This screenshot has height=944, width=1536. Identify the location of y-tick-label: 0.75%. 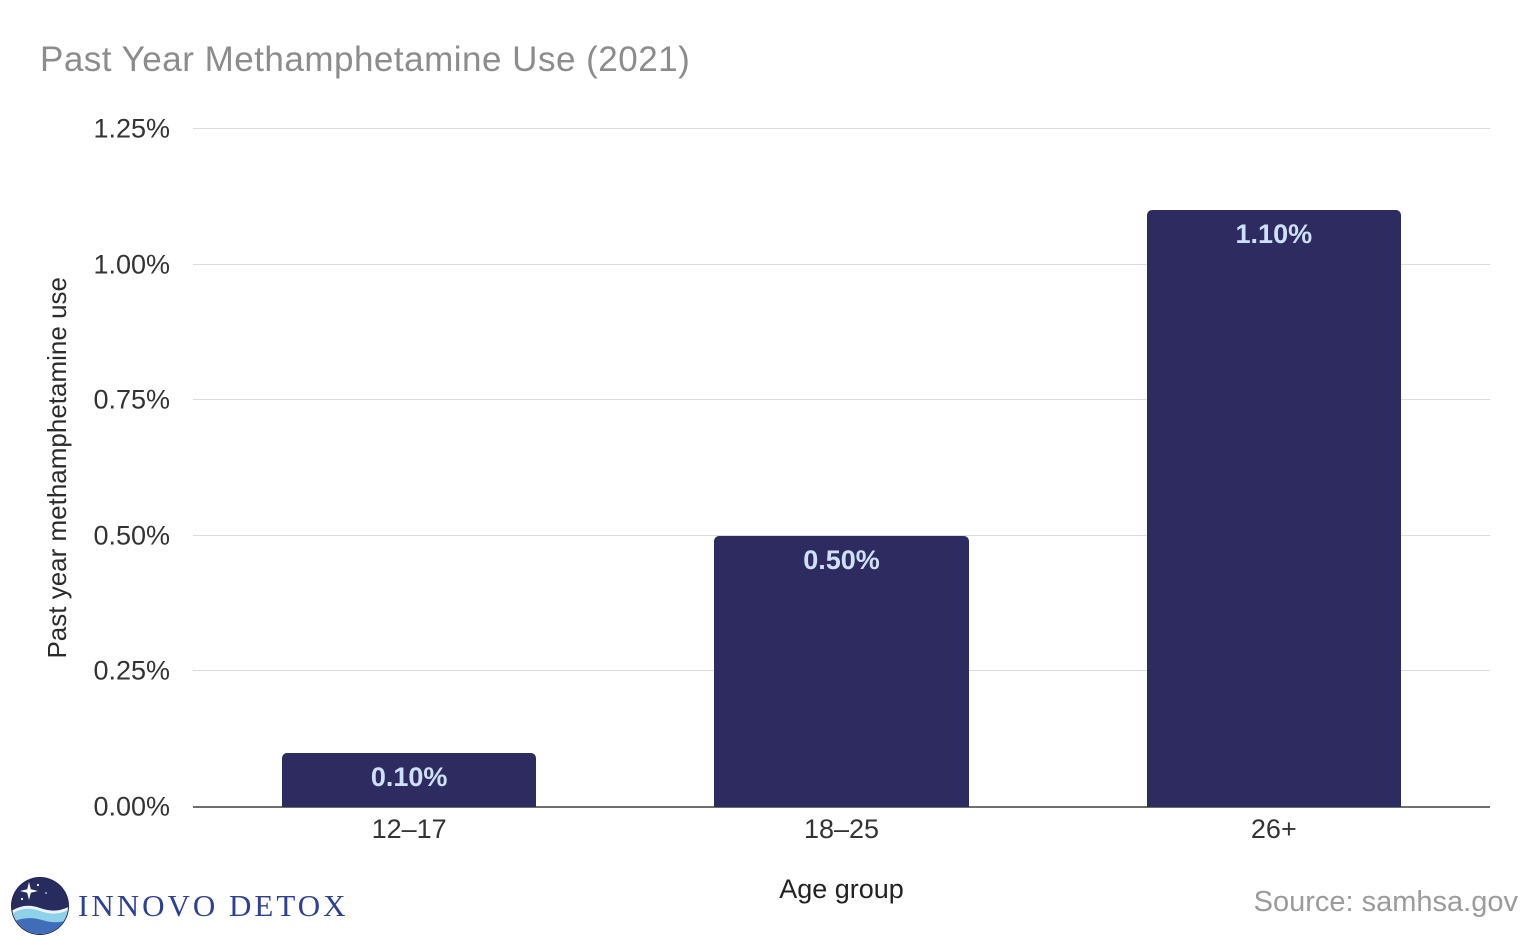
(131, 399).